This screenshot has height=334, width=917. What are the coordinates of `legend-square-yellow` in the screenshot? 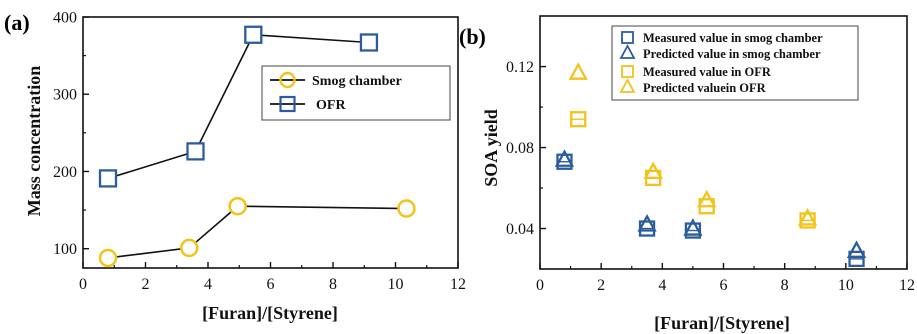 It's located at (627, 71).